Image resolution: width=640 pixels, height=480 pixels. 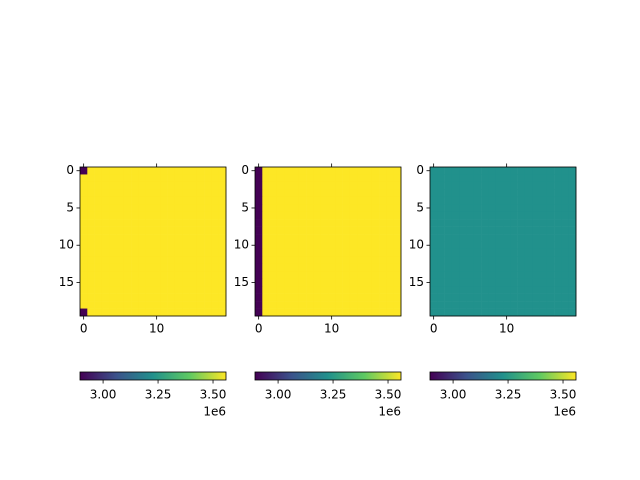 What do you see at coordinates (388, 395) in the screenshot?
I see `colorbar-tick-label: 3.50` at bounding box center [388, 395].